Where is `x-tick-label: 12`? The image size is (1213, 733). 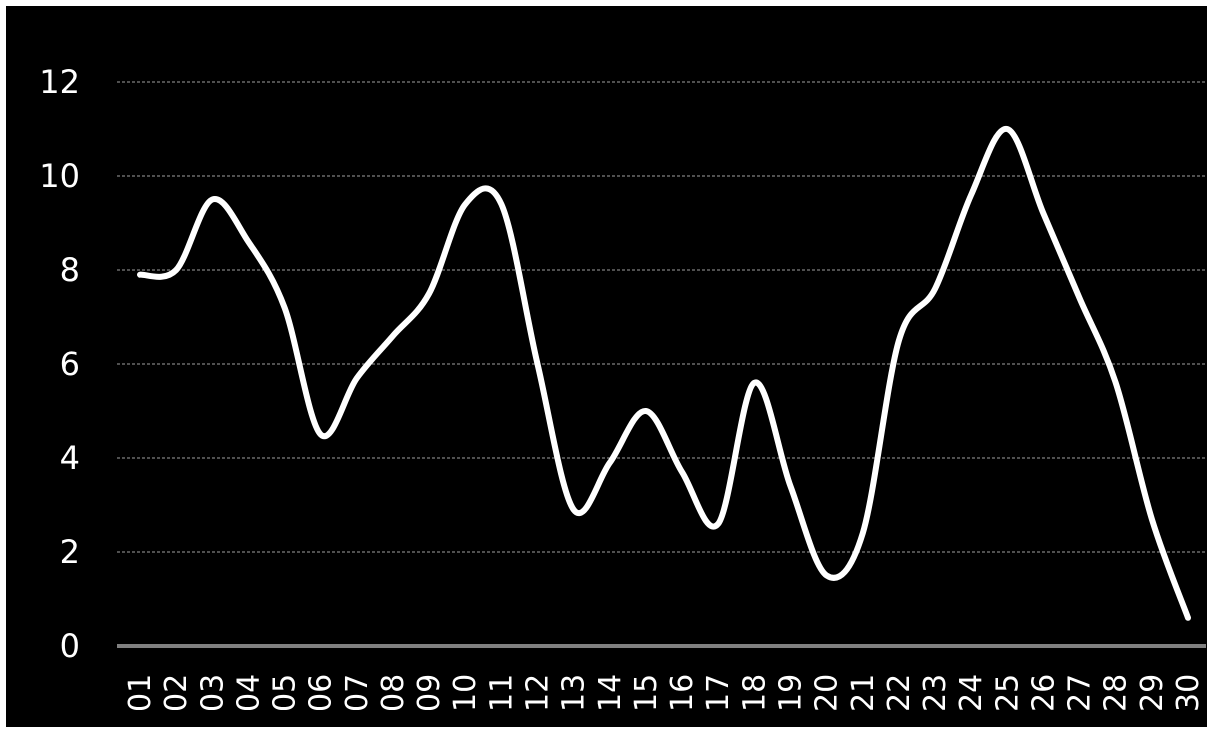 x-tick-label: 12 is located at coordinates (538, 693).